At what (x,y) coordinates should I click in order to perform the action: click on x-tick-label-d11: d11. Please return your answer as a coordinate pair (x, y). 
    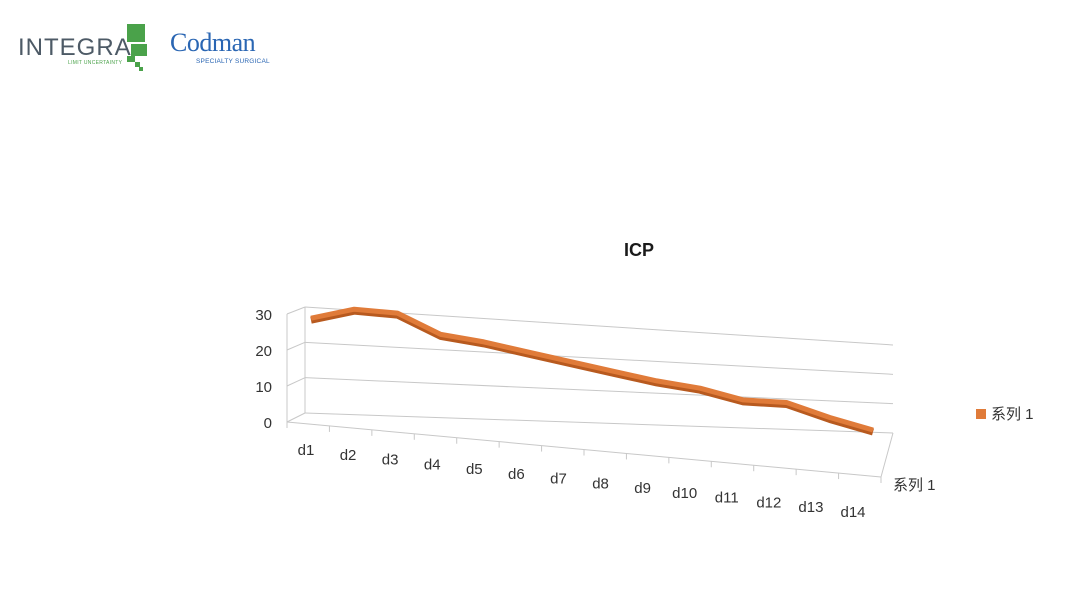
    Looking at the image, I should click on (727, 498).